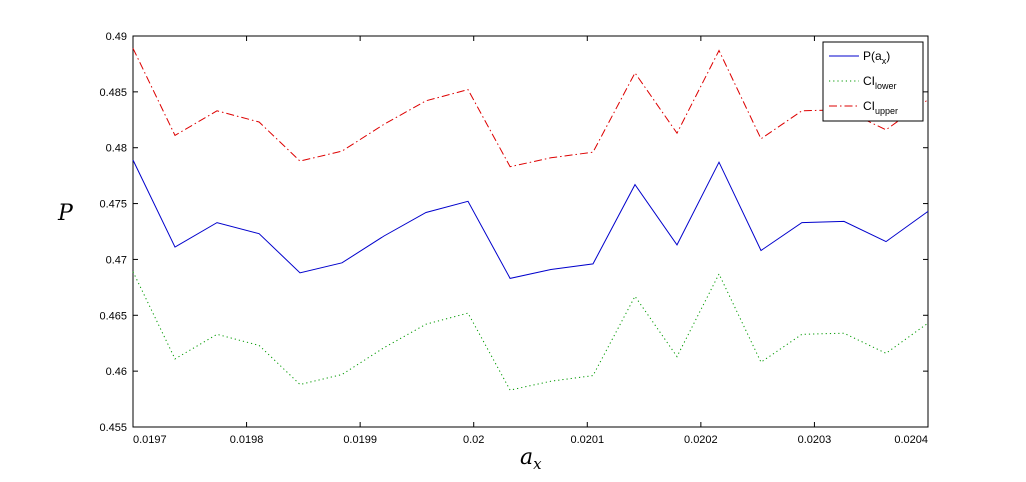 This screenshot has height=482, width=1026. I want to click on y-tick-label: 0.485, so click(113, 93).